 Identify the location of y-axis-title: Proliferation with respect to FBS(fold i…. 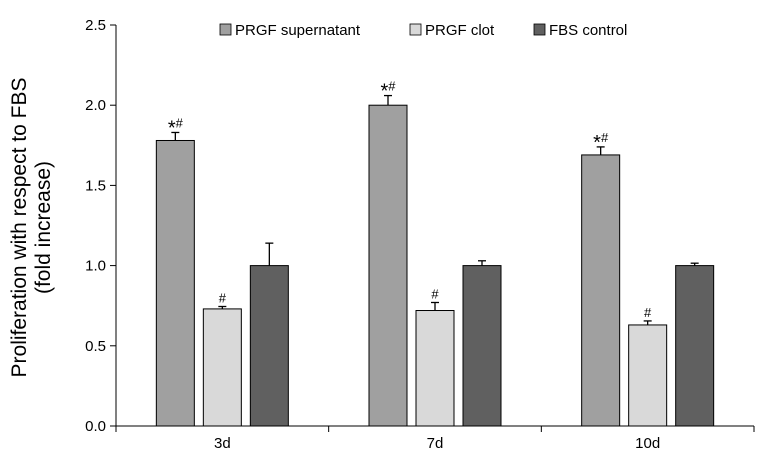
(31, 228).